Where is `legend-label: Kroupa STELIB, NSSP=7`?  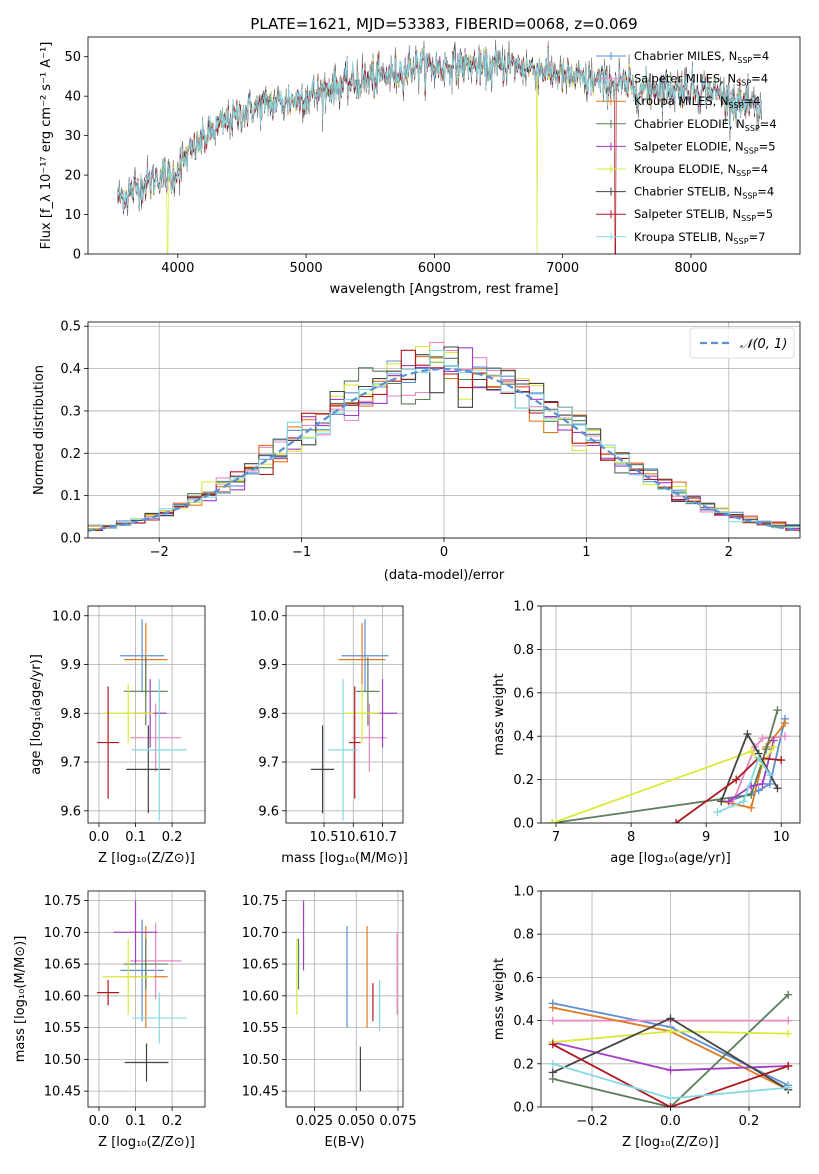 legend-label: Kroupa STELIB, NSSP=7 is located at coordinates (699, 238).